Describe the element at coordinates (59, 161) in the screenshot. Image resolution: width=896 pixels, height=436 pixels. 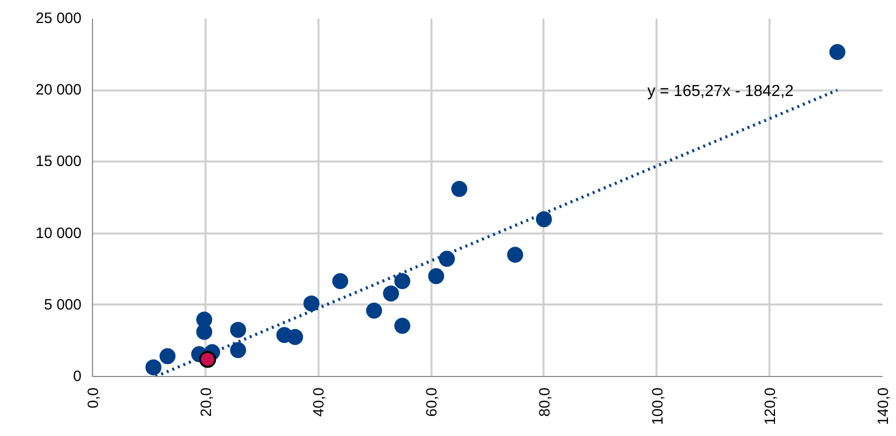
I see `y-tick-label: 15 000` at that location.